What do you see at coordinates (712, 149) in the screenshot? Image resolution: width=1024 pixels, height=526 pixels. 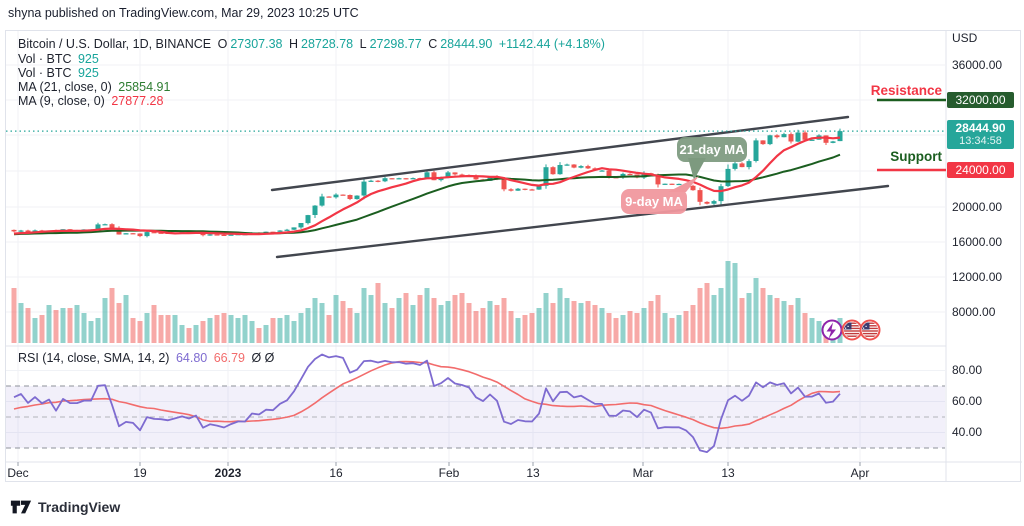 I see `ma21-callout: 21-day MA` at bounding box center [712, 149].